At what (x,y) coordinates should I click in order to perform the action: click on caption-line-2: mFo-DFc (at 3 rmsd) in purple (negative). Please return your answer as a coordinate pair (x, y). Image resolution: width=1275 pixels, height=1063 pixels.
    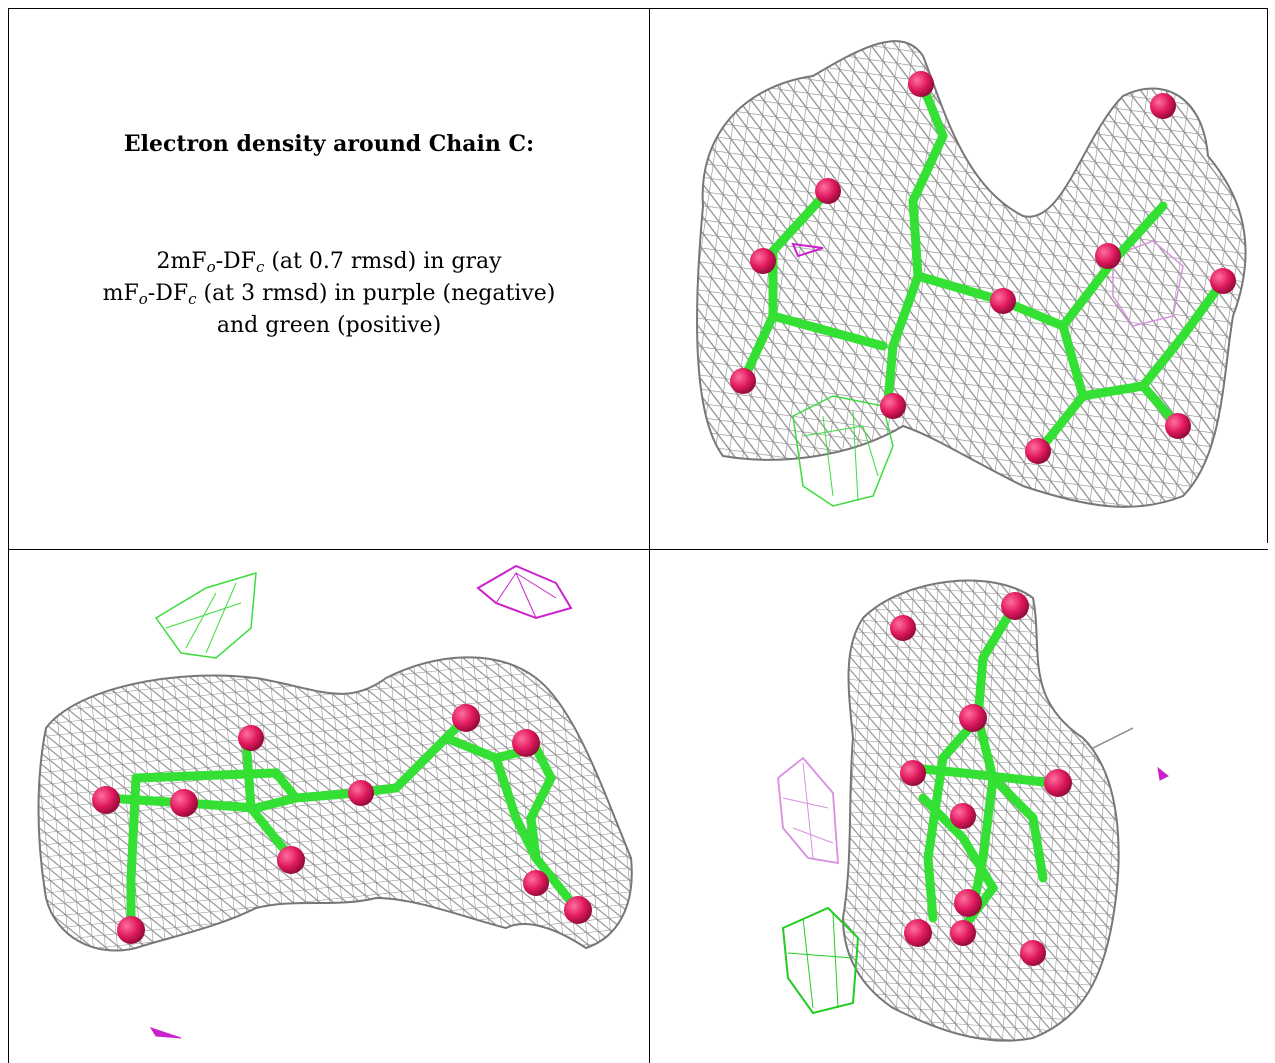
    Looking at the image, I should click on (329, 294).